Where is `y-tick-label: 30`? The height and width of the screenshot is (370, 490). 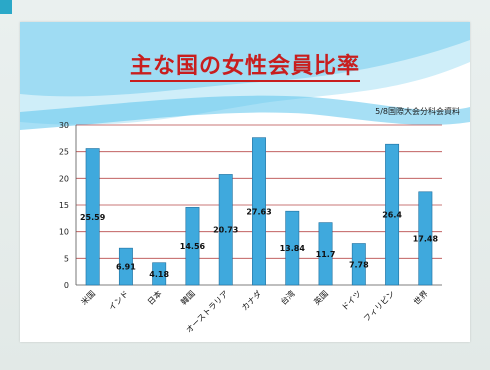
y-tick-label: 30 is located at coordinates (64, 125).